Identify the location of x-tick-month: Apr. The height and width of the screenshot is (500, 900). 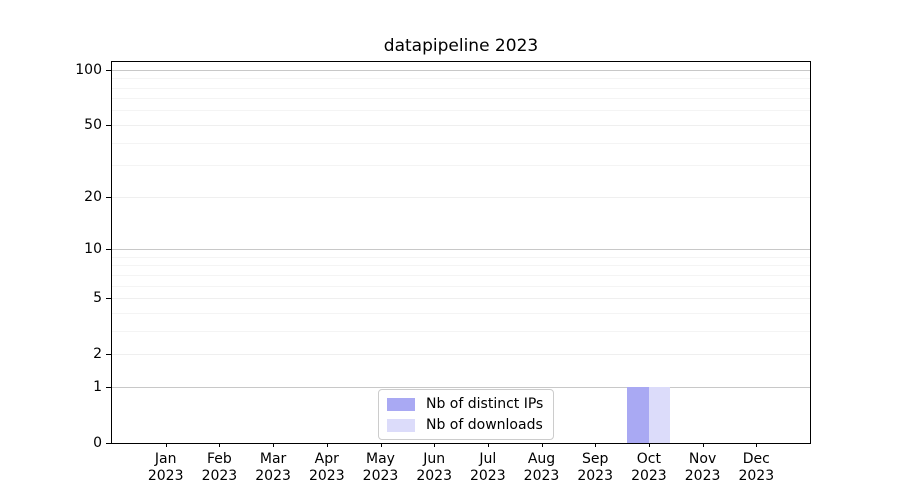
(326, 459).